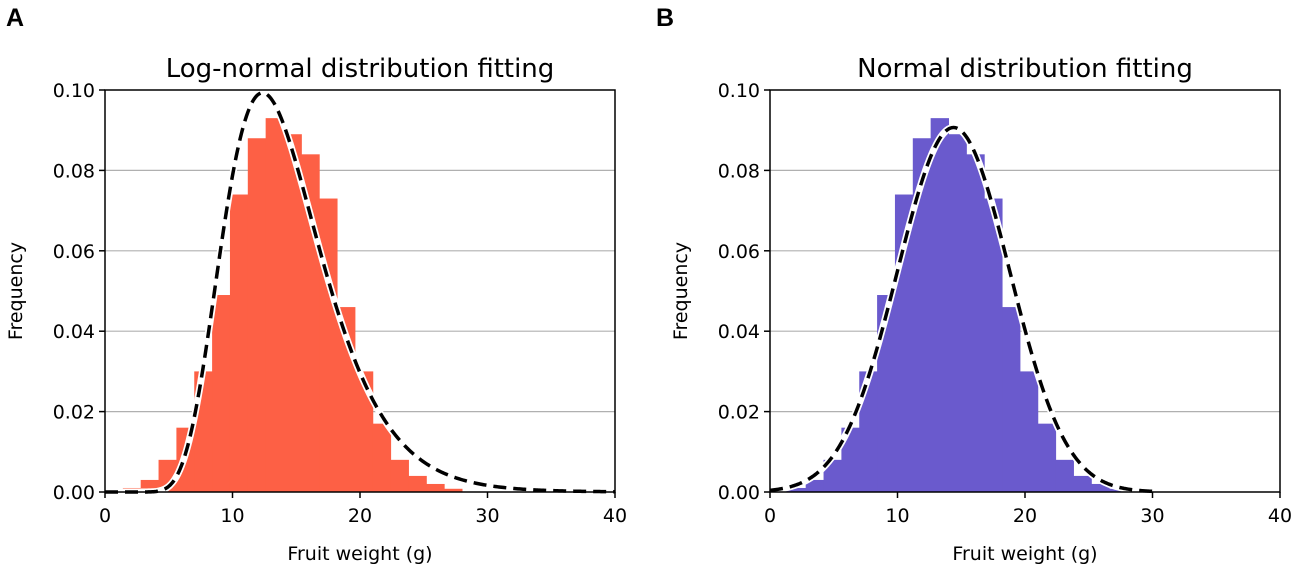 The width and height of the screenshot is (1299, 570). What do you see at coordinates (360, 69) in the screenshot?
I see `chart-title: Log-normal distribution fitting` at bounding box center [360, 69].